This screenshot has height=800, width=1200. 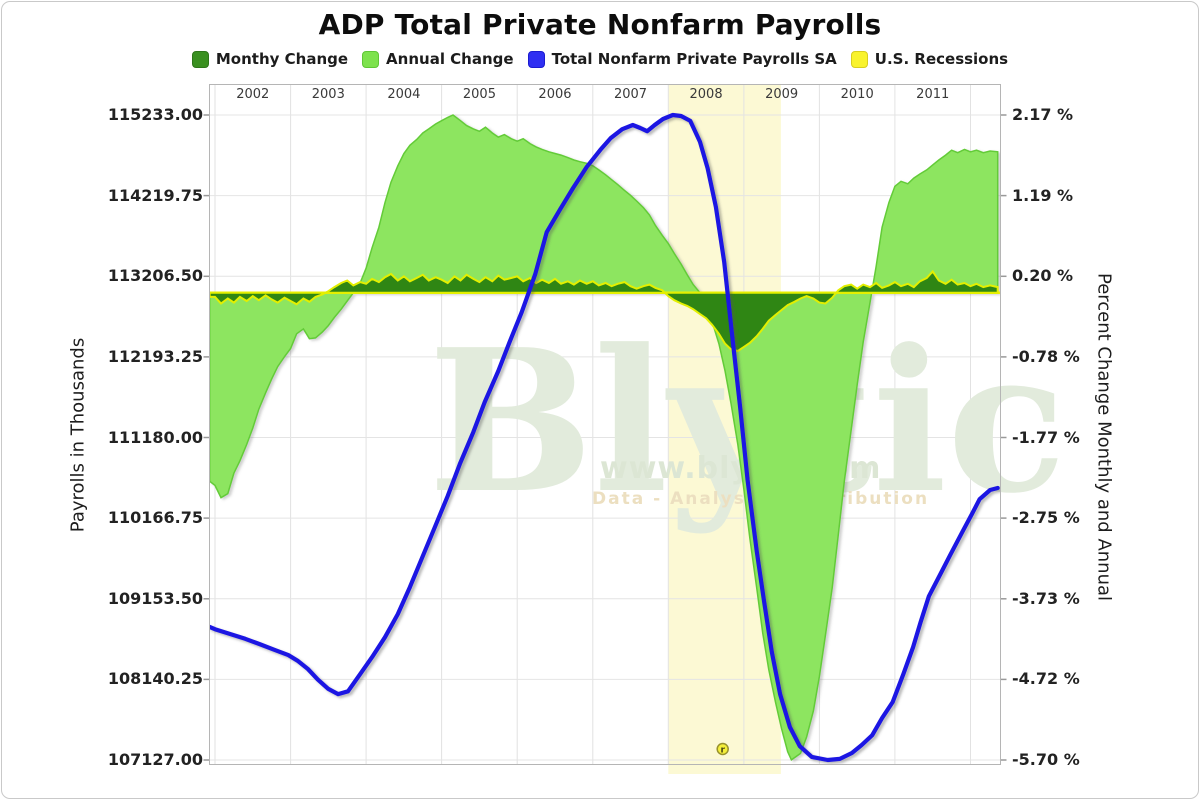 I want to click on right-tick-label: -3.73 %, so click(x=1046, y=598).